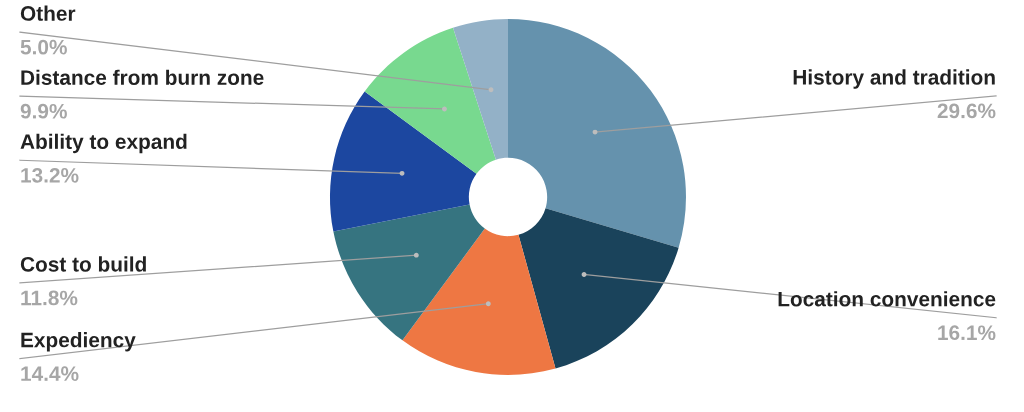 The image size is (1024, 412). Describe the element at coordinates (50, 175) in the screenshot. I see `data-label: 13.2%` at that location.